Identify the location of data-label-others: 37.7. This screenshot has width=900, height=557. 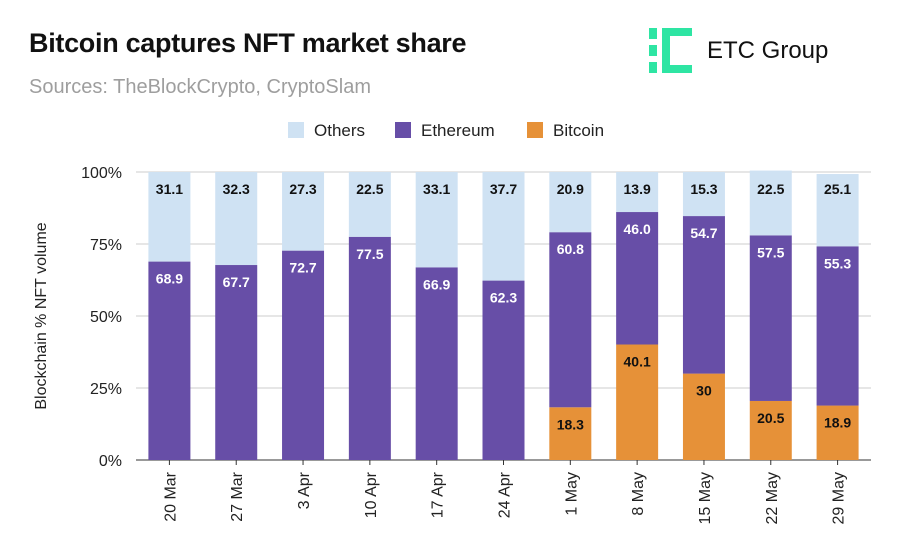
(503, 189).